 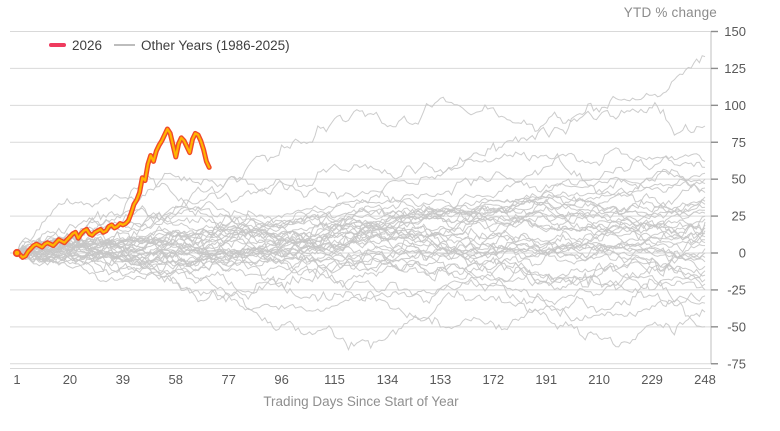 I want to click on legend-2026-swatch, so click(x=57, y=45).